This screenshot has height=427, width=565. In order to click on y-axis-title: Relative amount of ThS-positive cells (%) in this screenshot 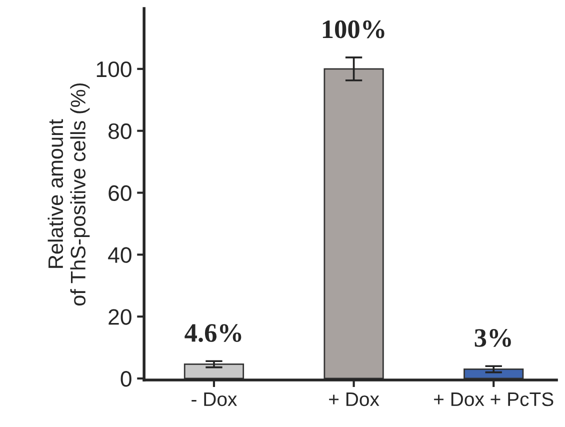, I will do `click(69, 194)`.